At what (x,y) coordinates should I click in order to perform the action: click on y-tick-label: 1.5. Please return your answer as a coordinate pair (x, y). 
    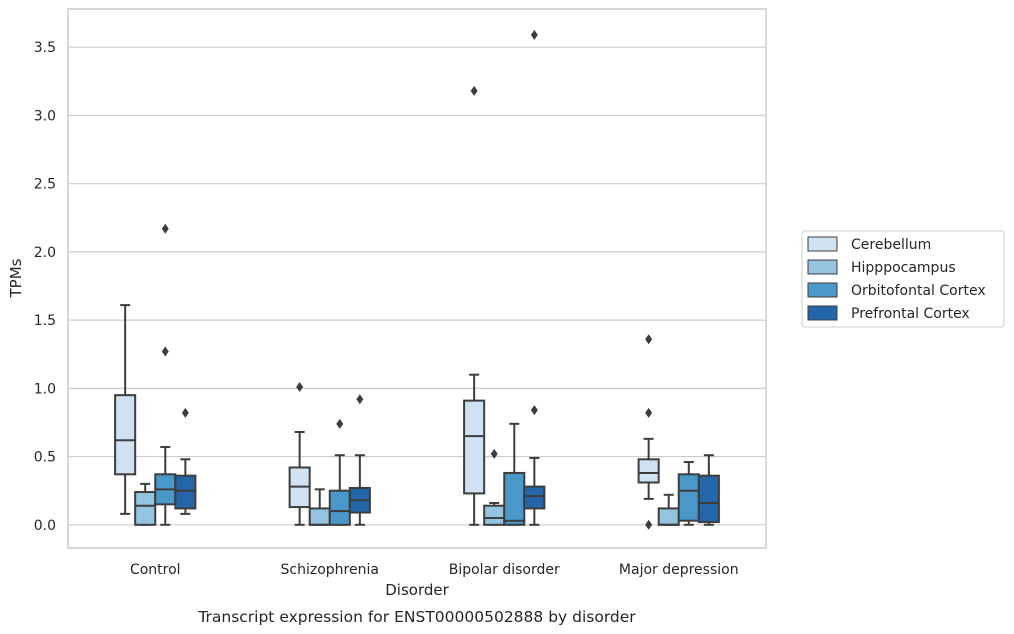
    Looking at the image, I should click on (45, 321).